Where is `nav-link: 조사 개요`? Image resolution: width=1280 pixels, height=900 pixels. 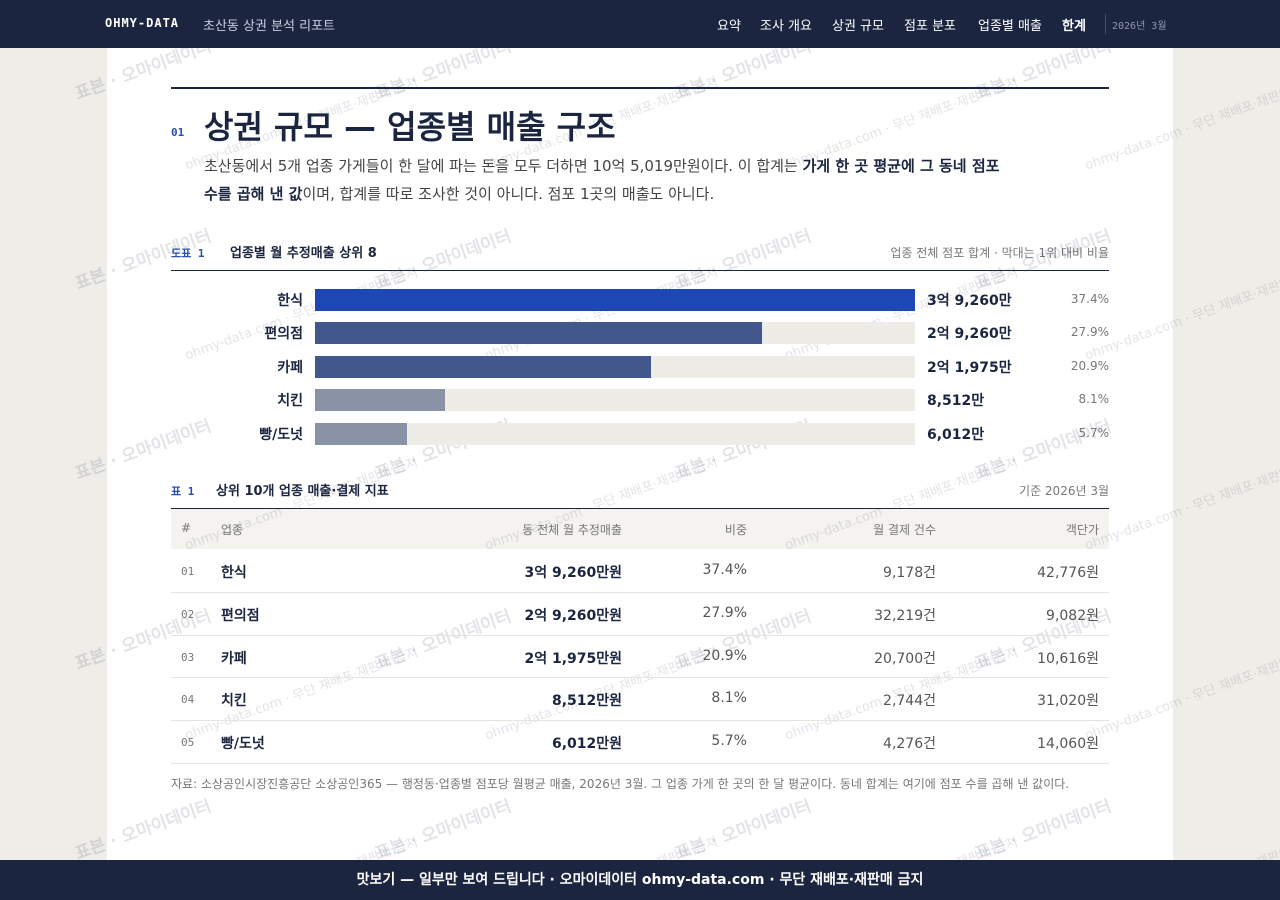 nav-link: 조사 개요 is located at coordinates (786, 26).